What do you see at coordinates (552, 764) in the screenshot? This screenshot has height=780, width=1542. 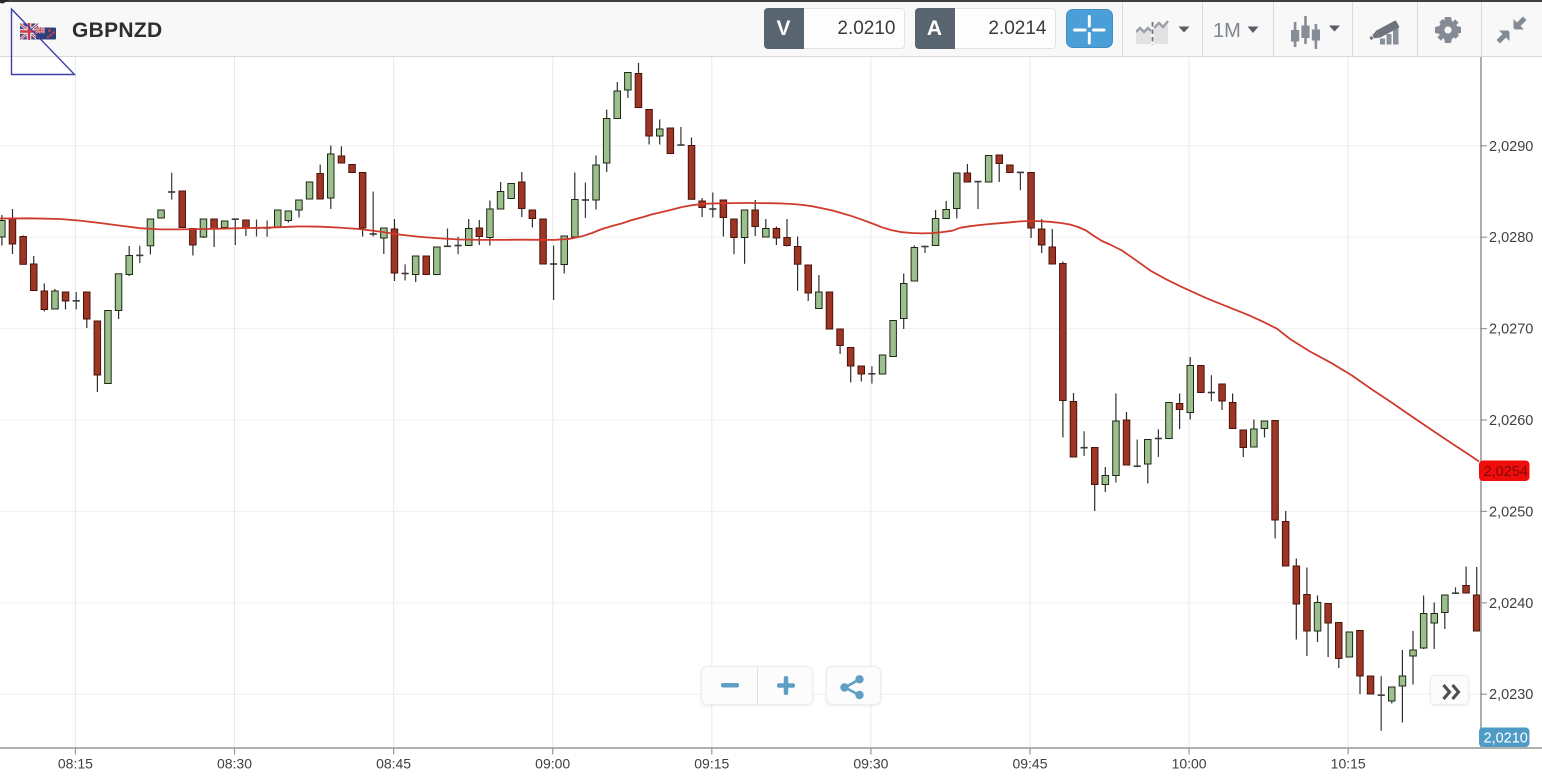 I see `svg-text: 09:00` at bounding box center [552, 764].